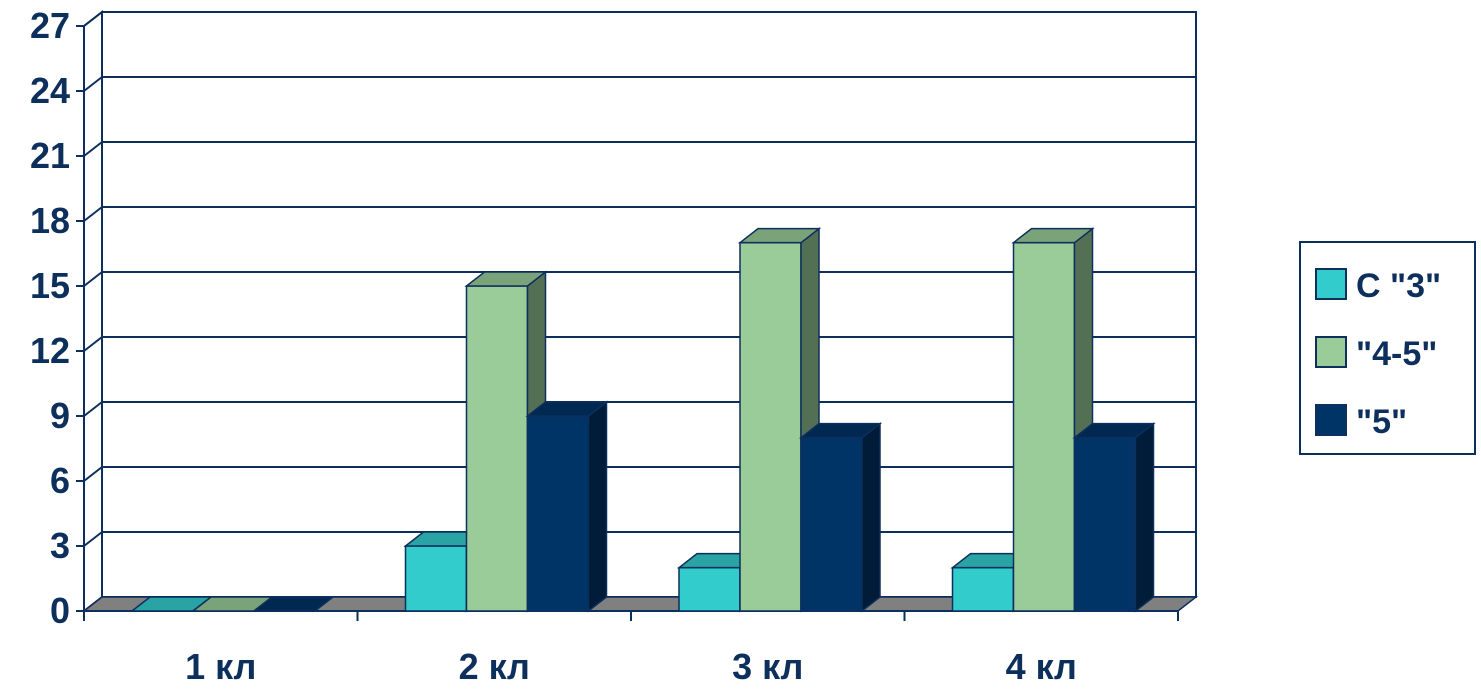  I want to click on y-tick-label: 6, so click(60, 480).